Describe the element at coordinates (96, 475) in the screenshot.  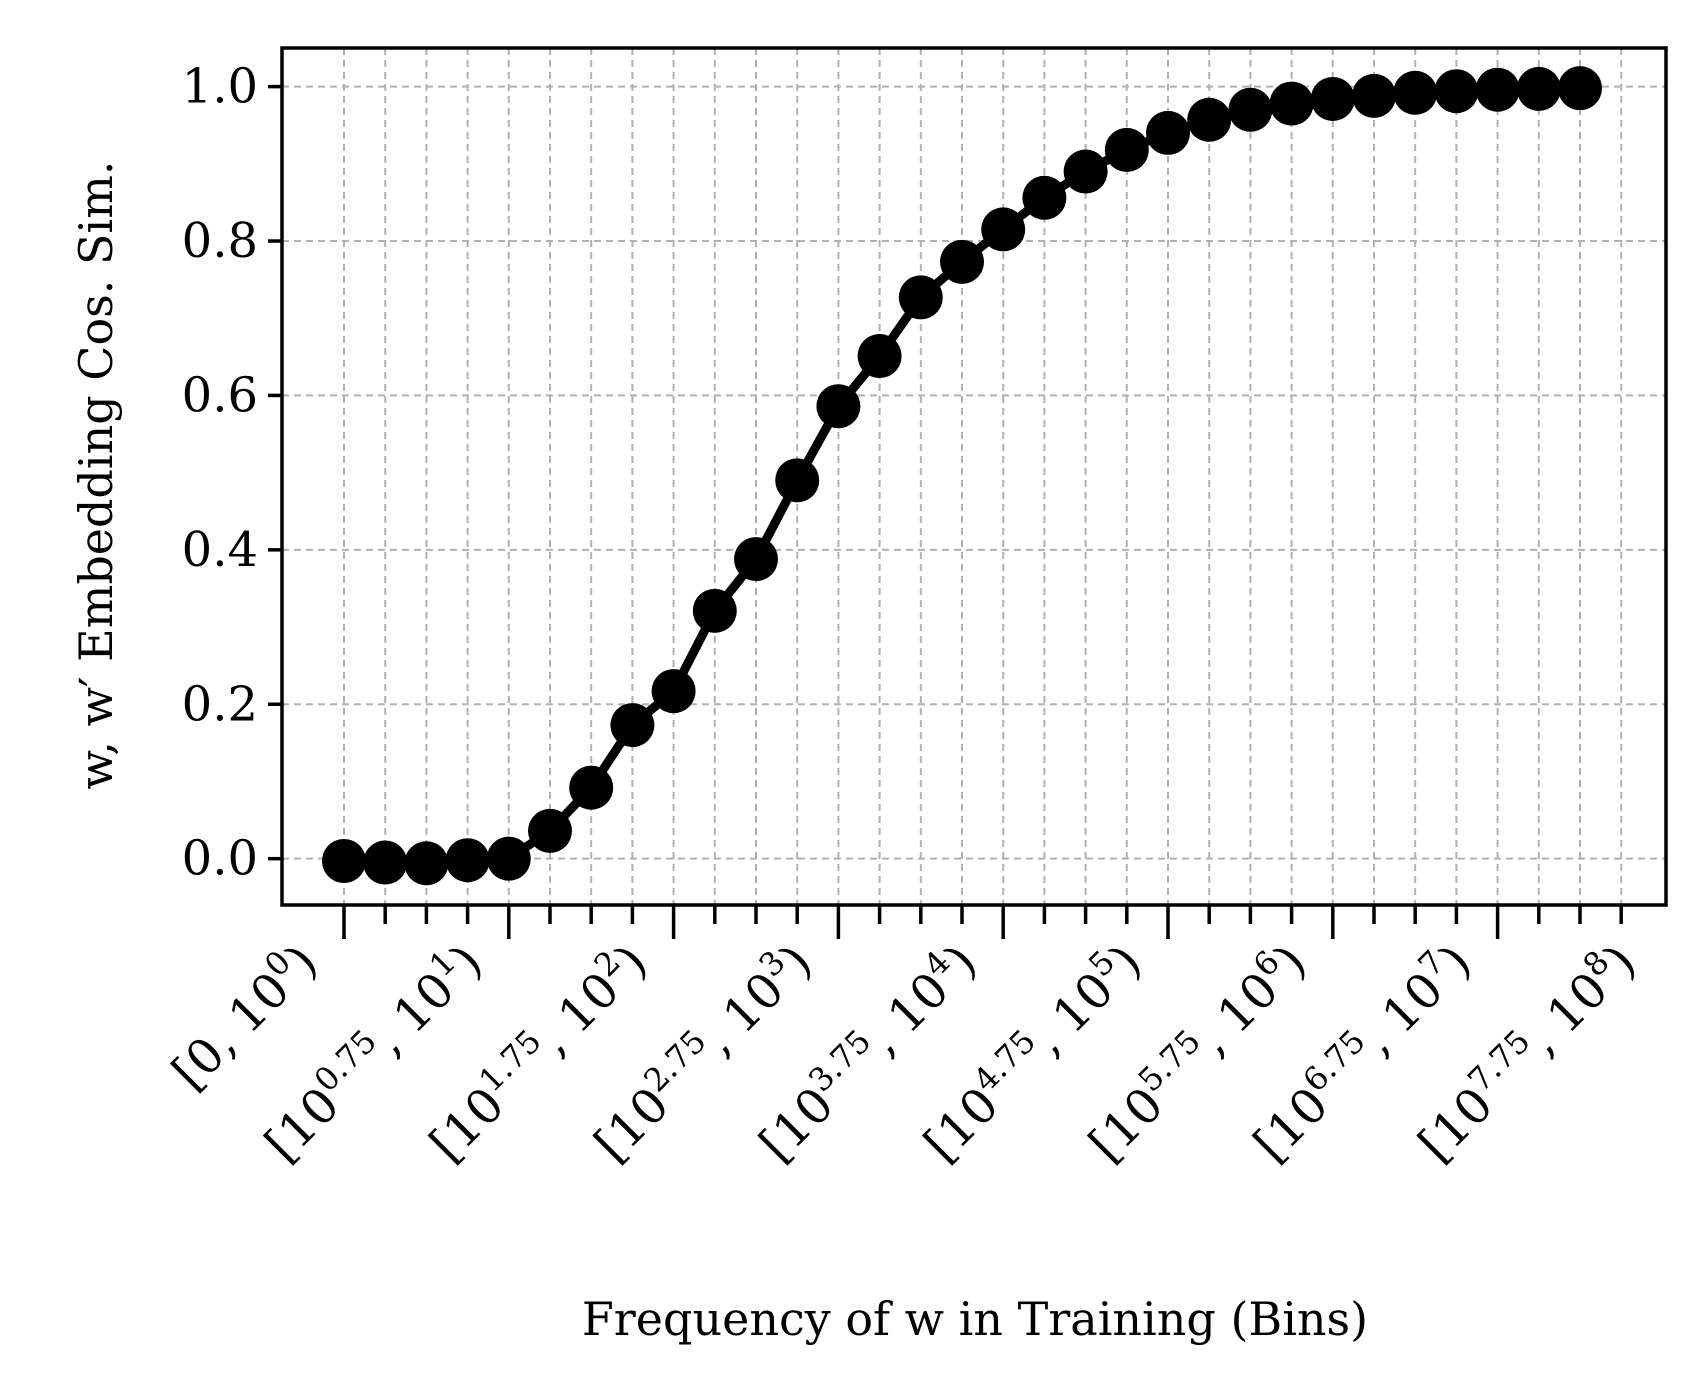
I see `y-axis-title: w, w′ Embedding Cos. Sim.` at that location.